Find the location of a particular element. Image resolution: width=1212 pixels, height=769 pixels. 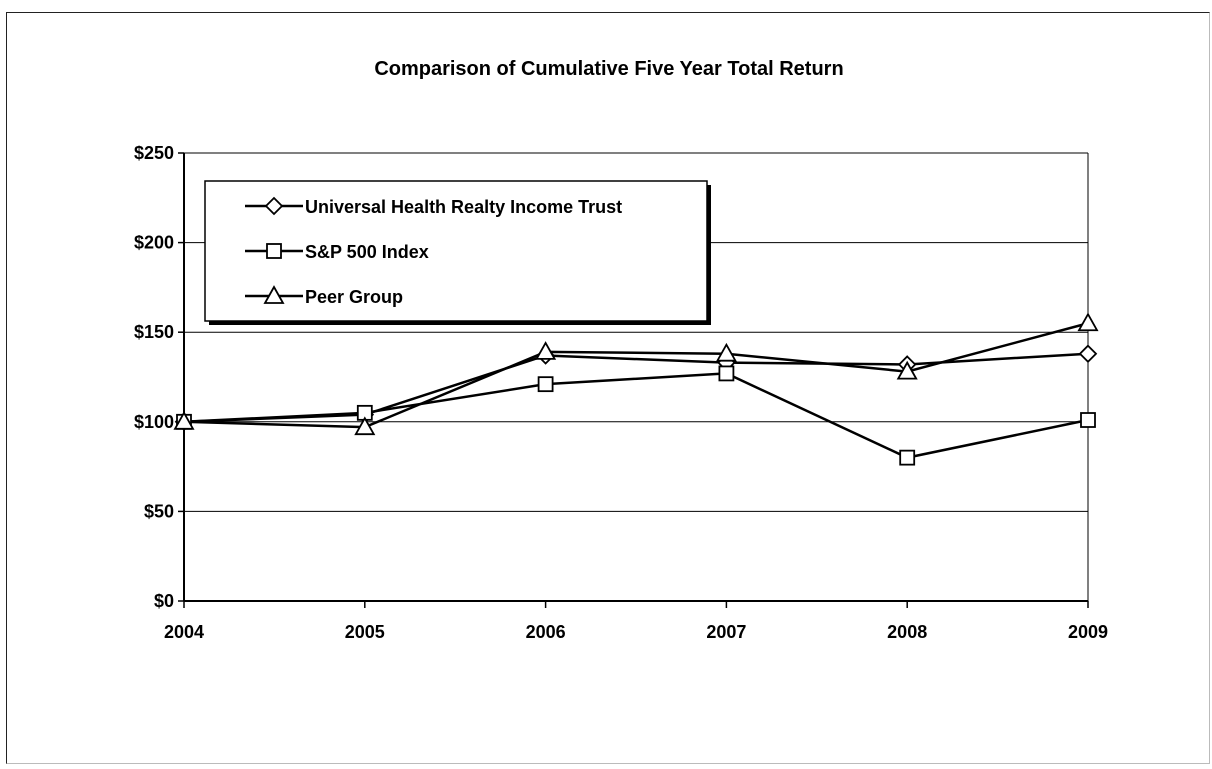

legend-label: Universal Health Realty Income Trust is located at coordinates (463, 207).